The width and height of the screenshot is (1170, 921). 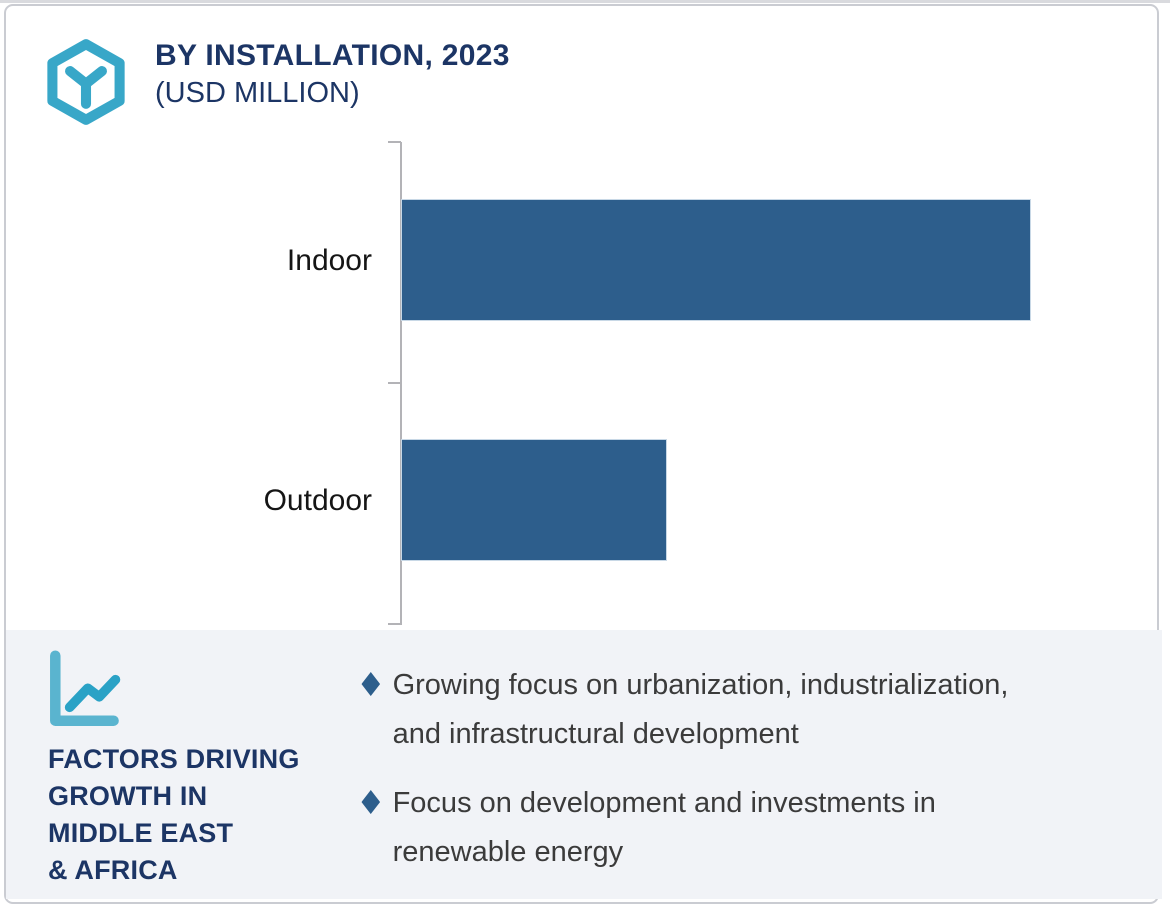 I want to click on bar-outdoor, so click(x=534, y=500).